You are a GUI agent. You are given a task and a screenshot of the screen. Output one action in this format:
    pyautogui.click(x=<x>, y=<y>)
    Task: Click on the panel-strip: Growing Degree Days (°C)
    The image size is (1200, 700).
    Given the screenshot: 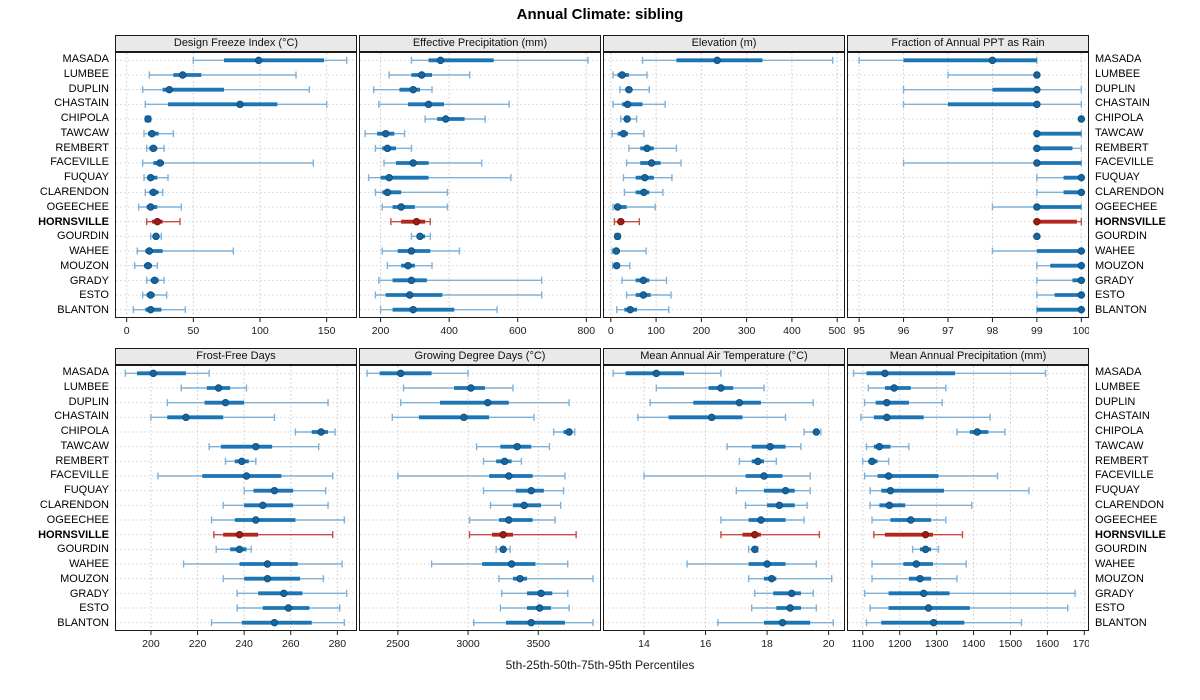 What is the action you would take?
    pyautogui.click(x=480, y=356)
    